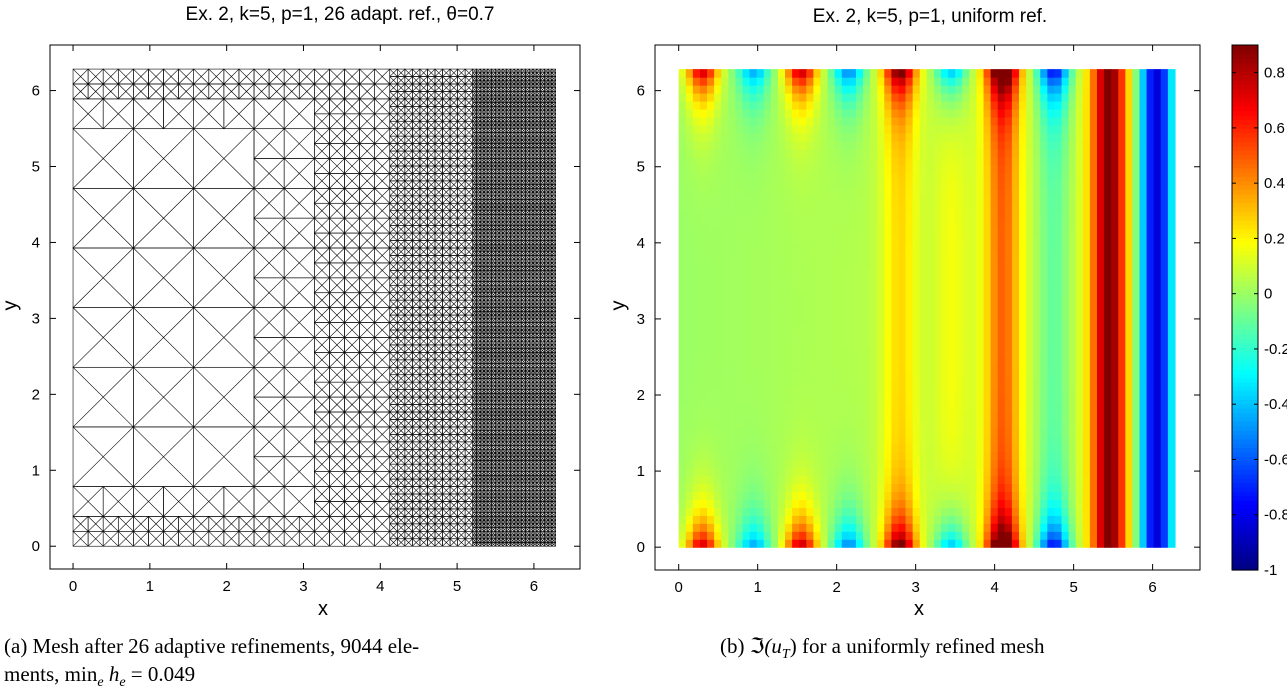  I want to click on colorbar-segment, so click(1245, 541).